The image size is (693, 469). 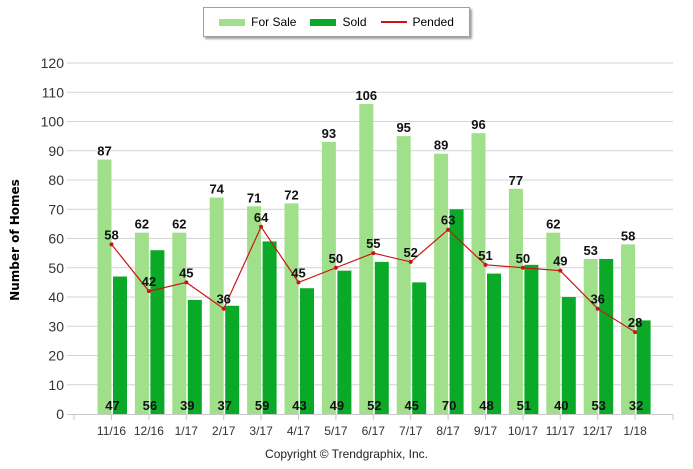 I want to click on data-label-sold: 49, so click(x=337, y=405).